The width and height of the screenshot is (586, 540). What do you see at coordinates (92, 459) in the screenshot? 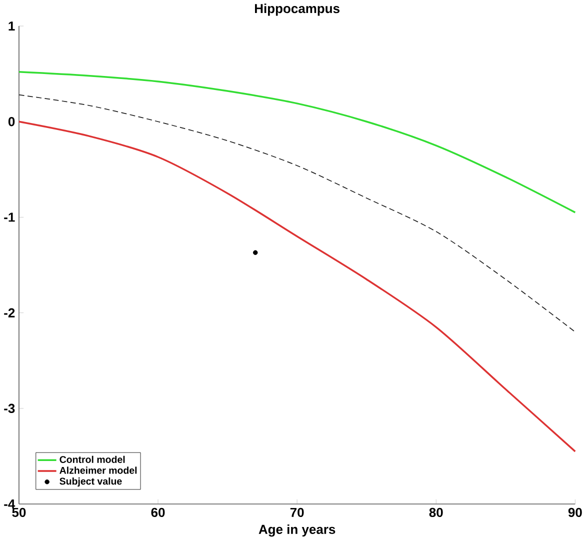
I see `legend-label: Control model` at bounding box center [92, 459].